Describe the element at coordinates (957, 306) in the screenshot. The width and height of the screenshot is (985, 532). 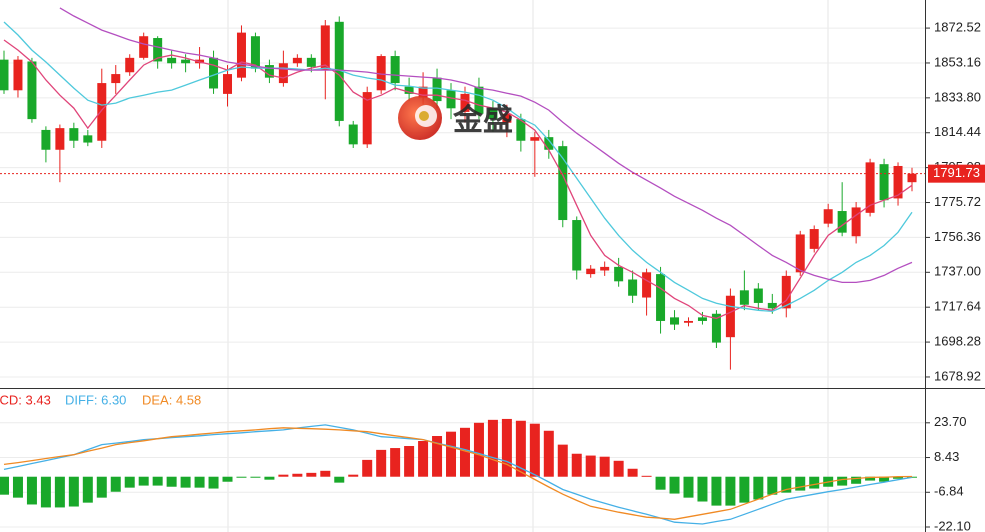
I see `y-tick-label: 1717.64` at that location.